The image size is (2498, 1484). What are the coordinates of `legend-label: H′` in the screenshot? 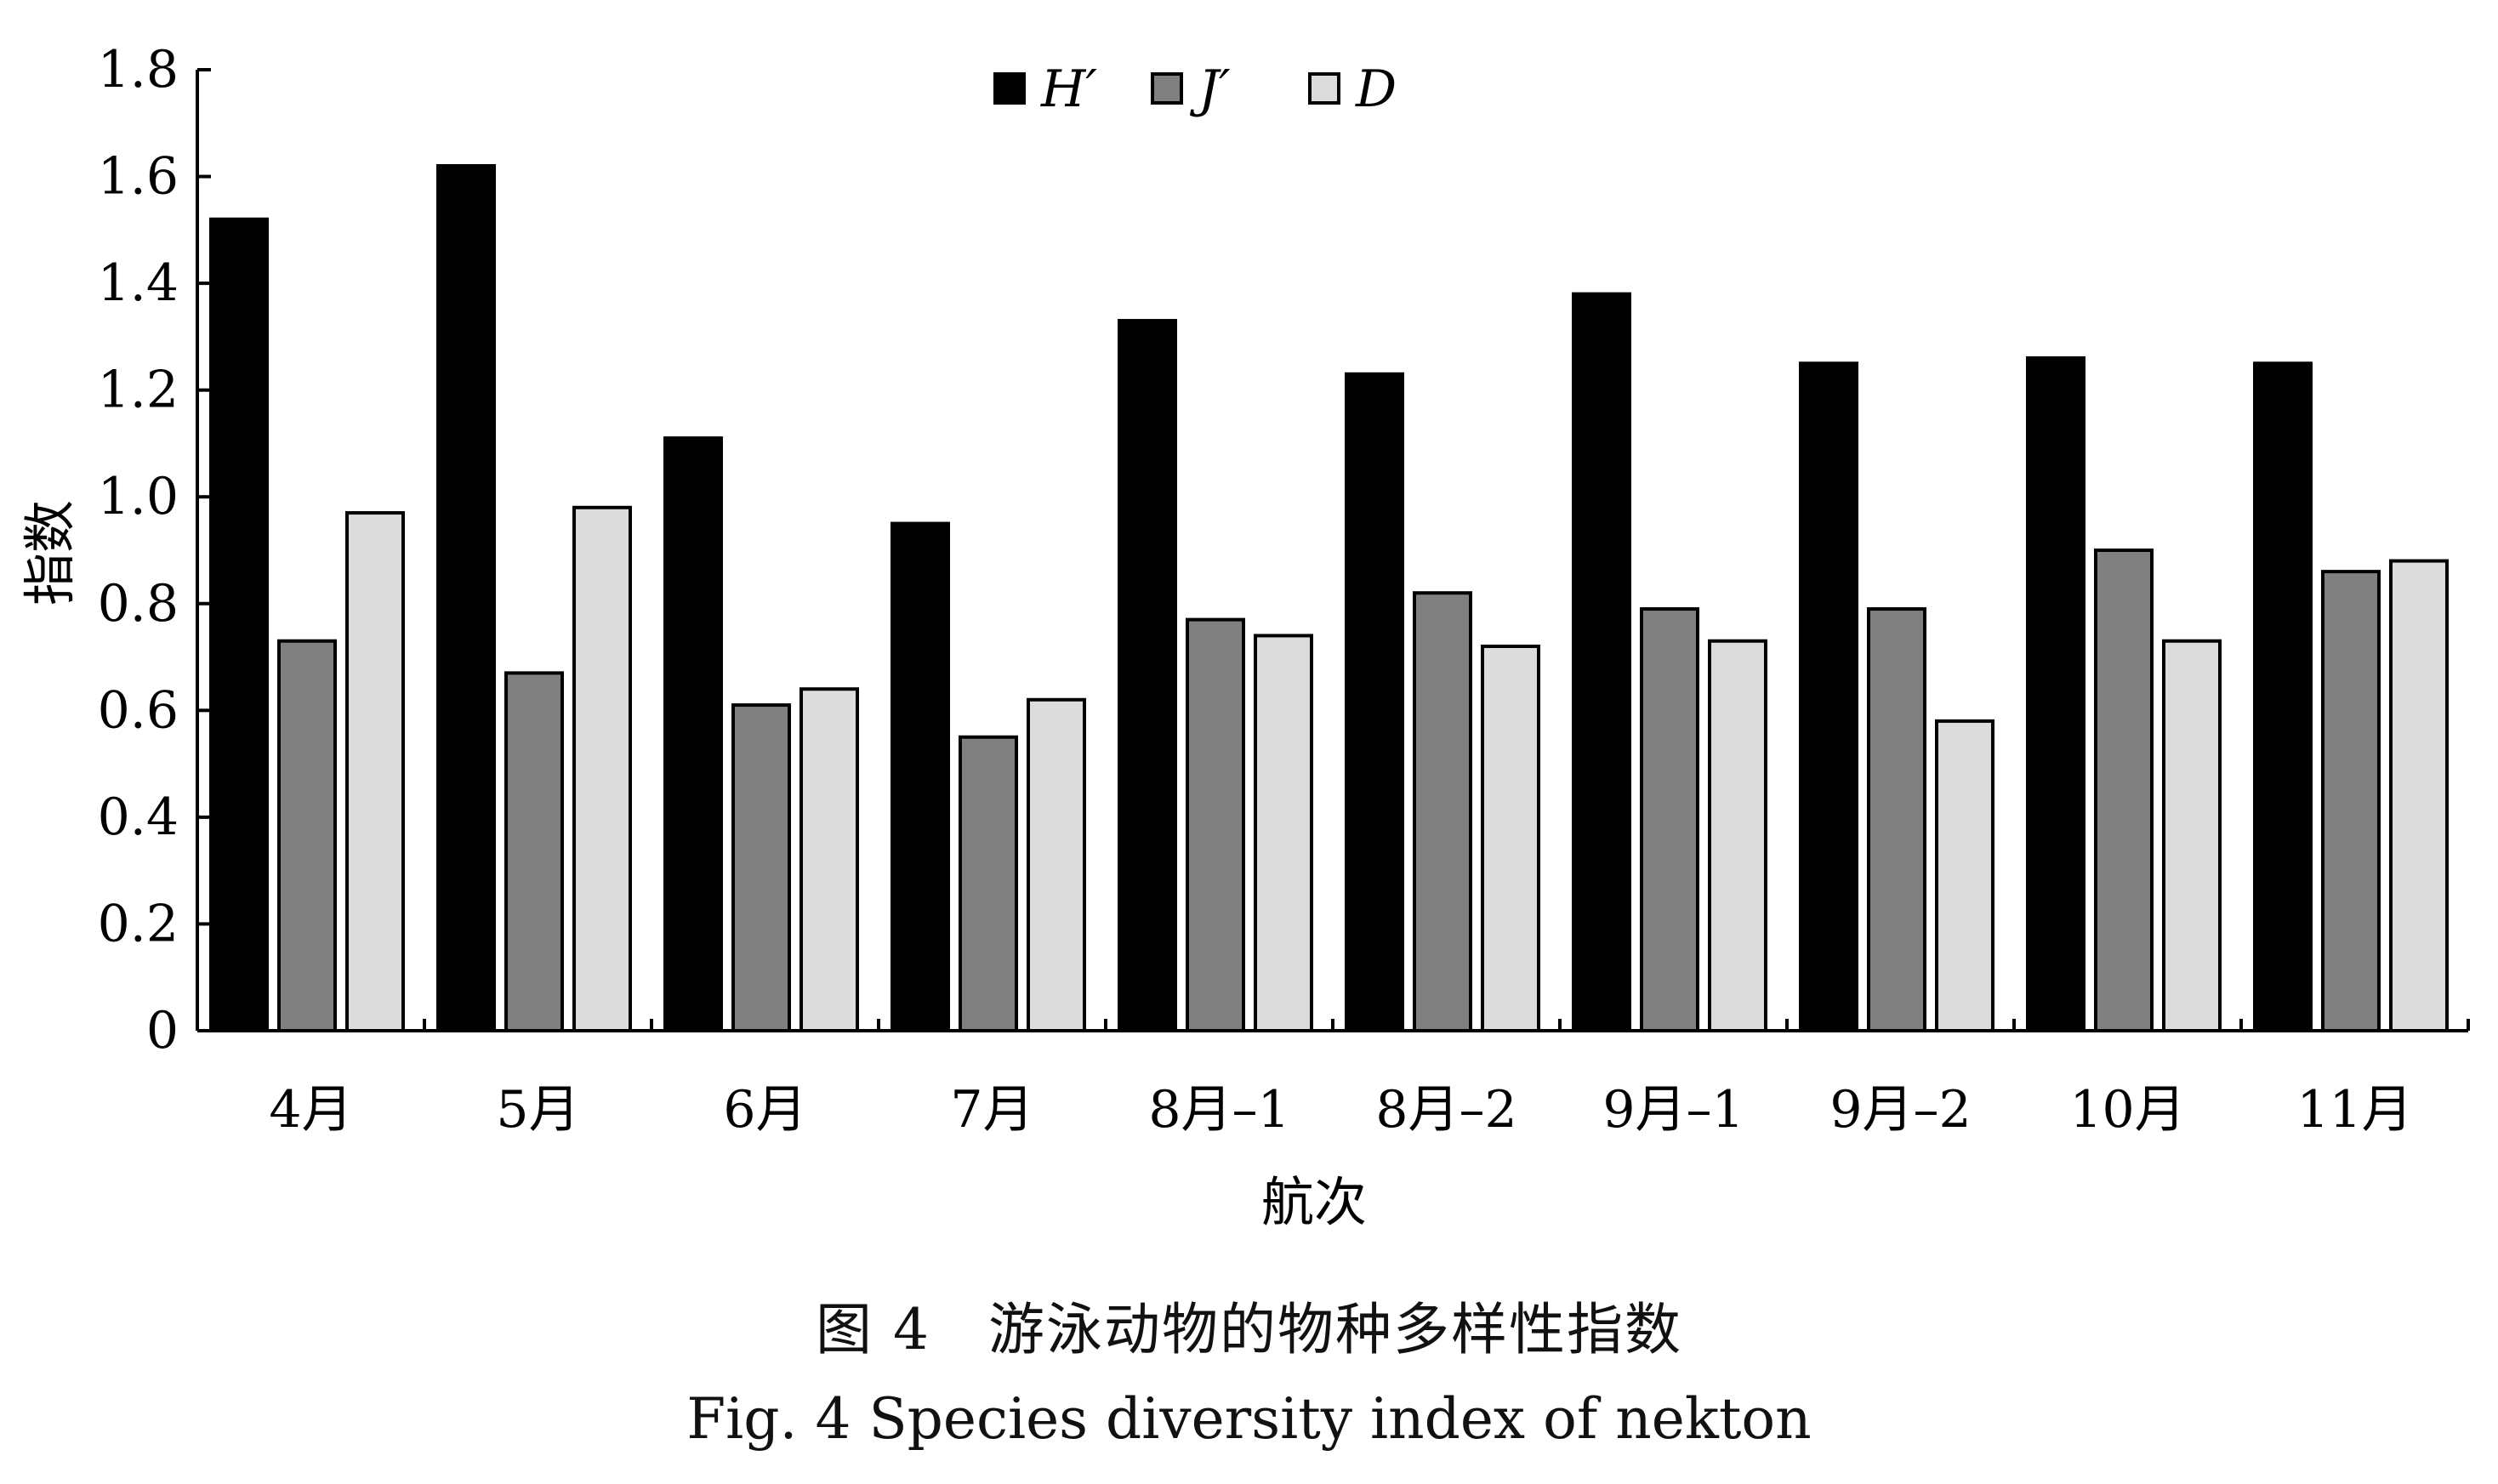 It's located at (1068, 89).